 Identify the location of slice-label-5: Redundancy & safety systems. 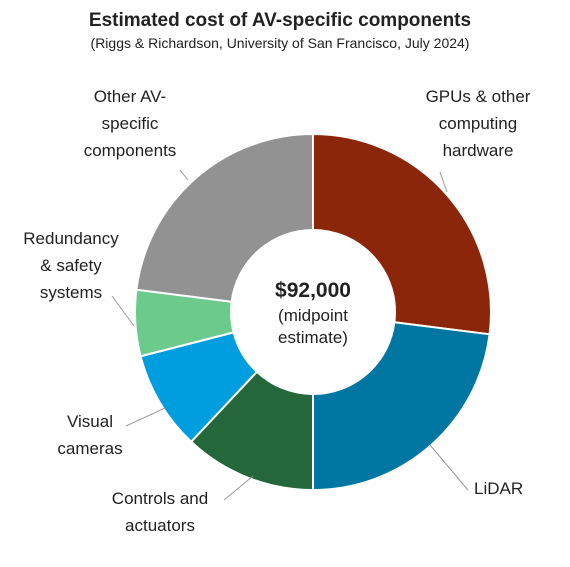
(71, 265).